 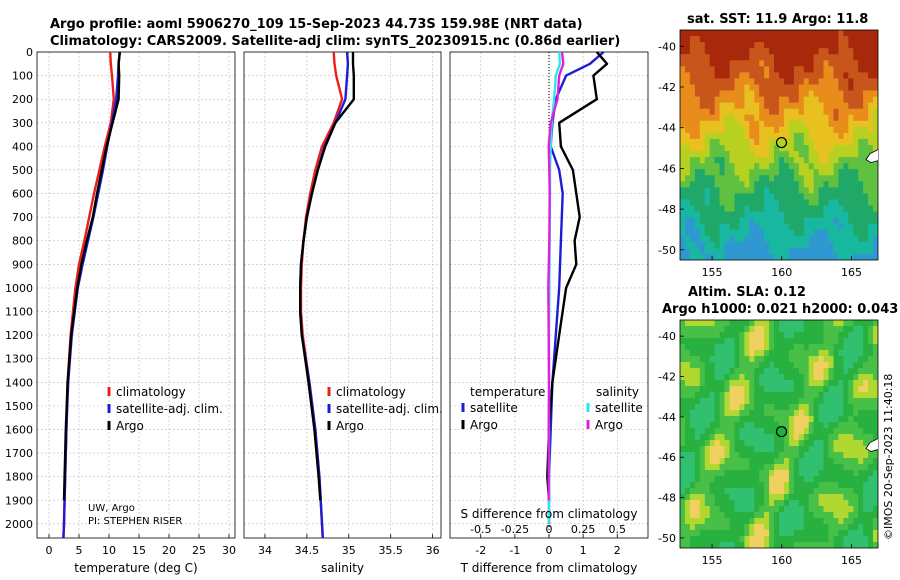 I want to click on sla-map-raster, so click(x=779, y=434).